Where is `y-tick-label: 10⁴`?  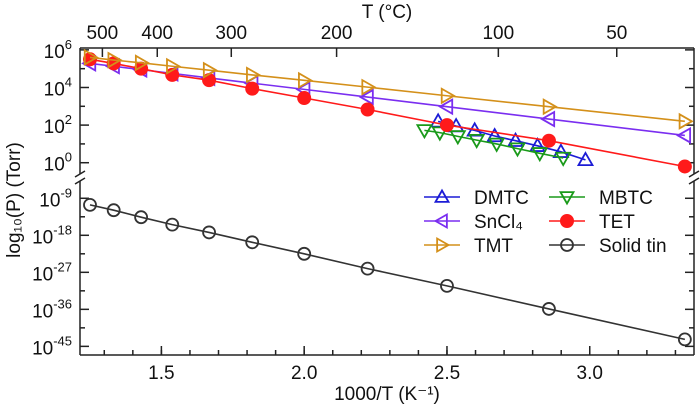
y-tick-label: 10⁴ is located at coordinates (58, 87).